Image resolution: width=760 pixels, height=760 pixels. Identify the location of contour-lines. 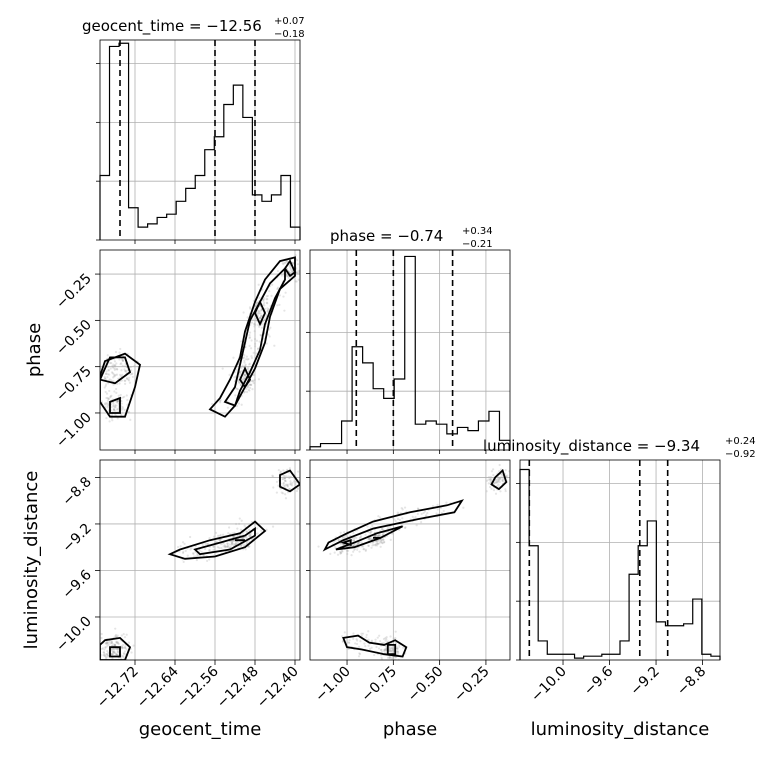
(198, 337).